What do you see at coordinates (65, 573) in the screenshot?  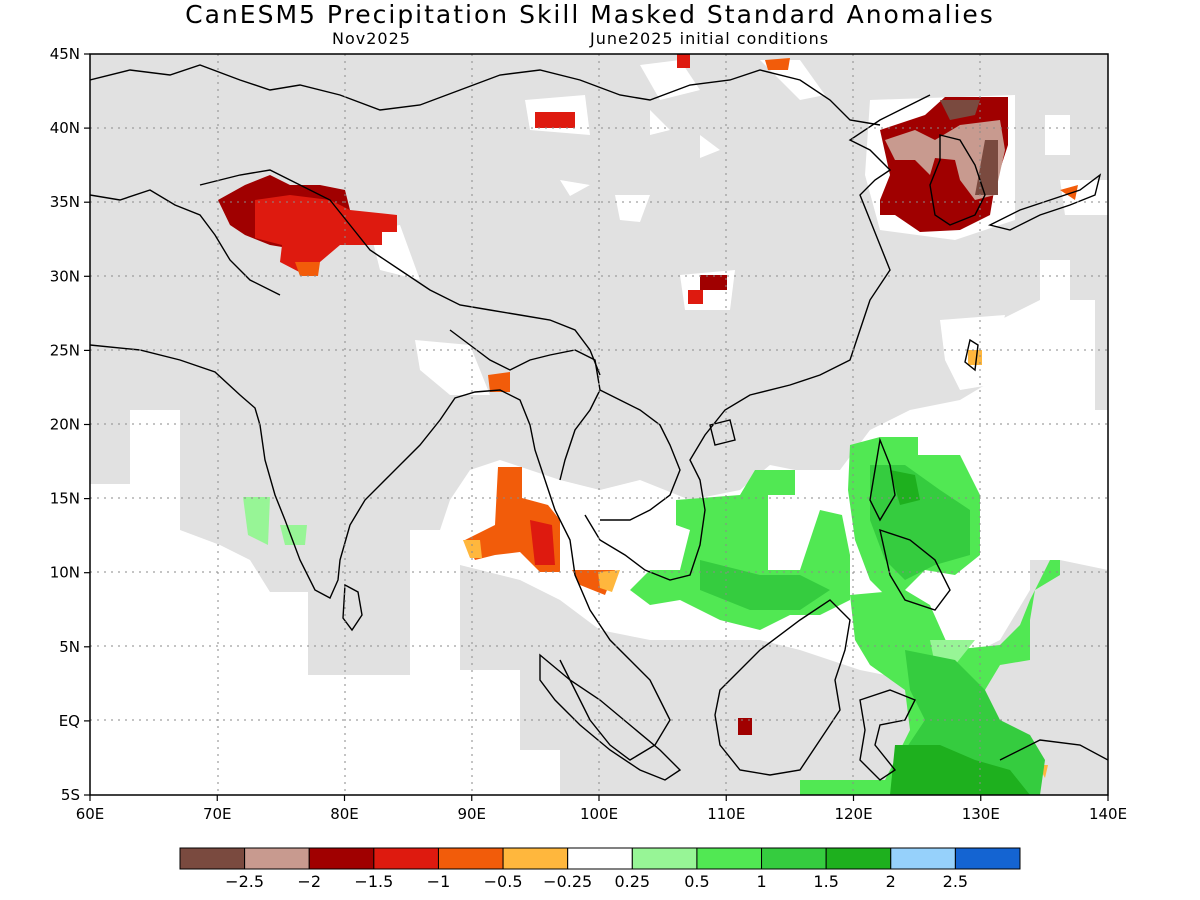 I see `y-tick-label: 10N` at bounding box center [65, 573].